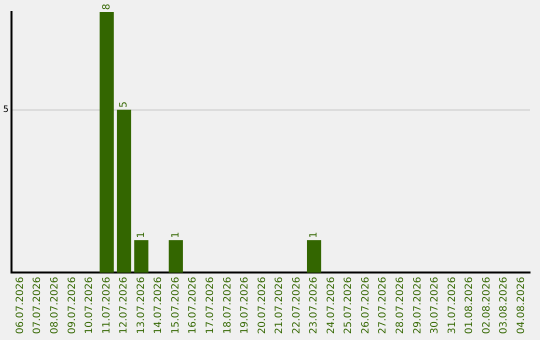 The width and height of the screenshot is (540, 340). I want to click on x-tick-label: 31.07.2026, so click(452, 305).